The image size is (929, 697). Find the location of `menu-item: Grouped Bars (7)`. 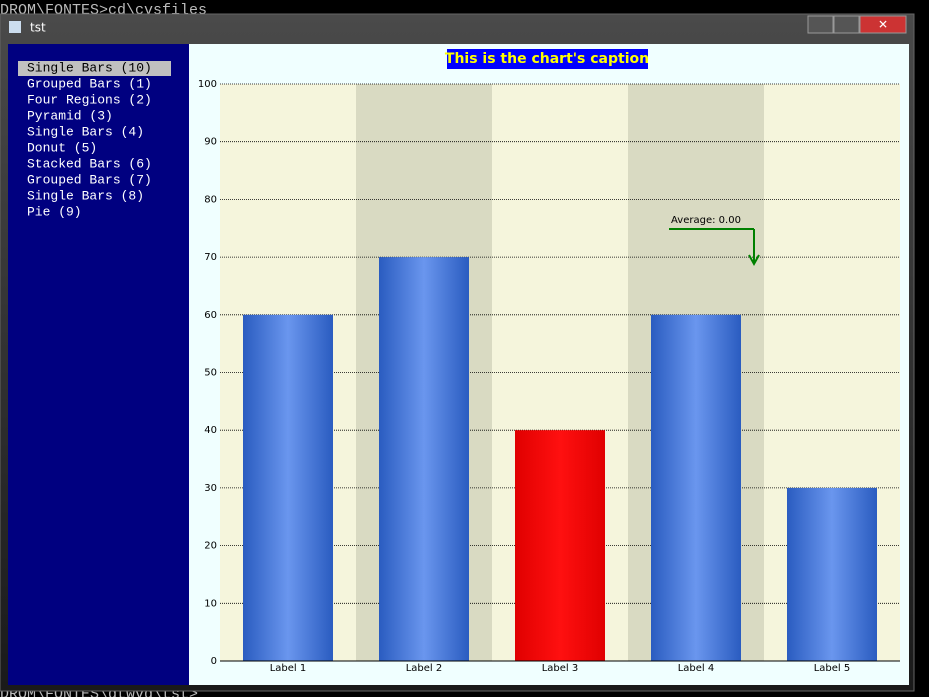

menu-item: Grouped Bars (7) is located at coordinates (89, 179).